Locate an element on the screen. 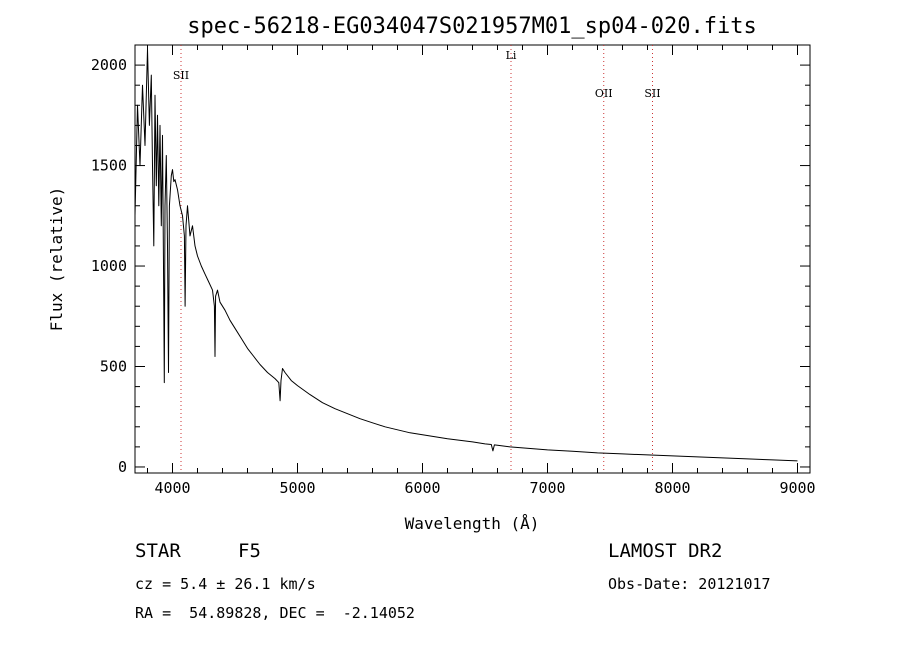 The height and width of the screenshot is (650, 900). redshift-info: cz = 5.4 ± 26.1 km/s is located at coordinates (225, 584).